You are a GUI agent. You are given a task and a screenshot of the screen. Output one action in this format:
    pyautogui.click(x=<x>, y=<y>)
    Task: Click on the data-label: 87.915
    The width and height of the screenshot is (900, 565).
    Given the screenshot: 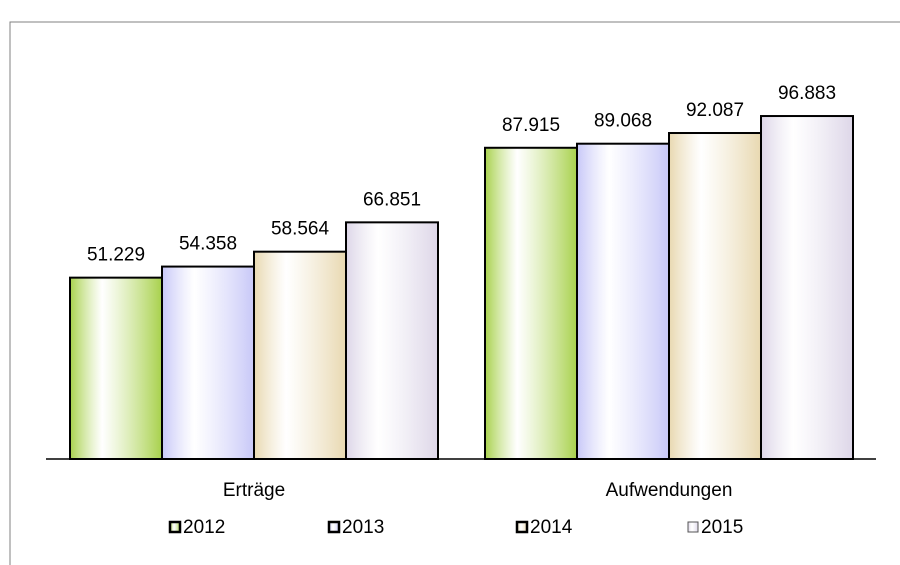 What is the action you would take?
    pyautogui.click(x=531, y=125)
    